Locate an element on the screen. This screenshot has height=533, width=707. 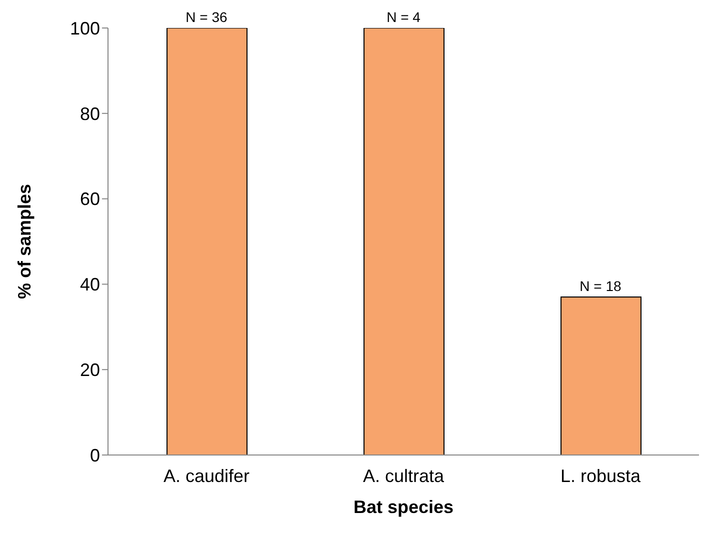
y-tick-label: 100 is located at coordinates (85, 28).